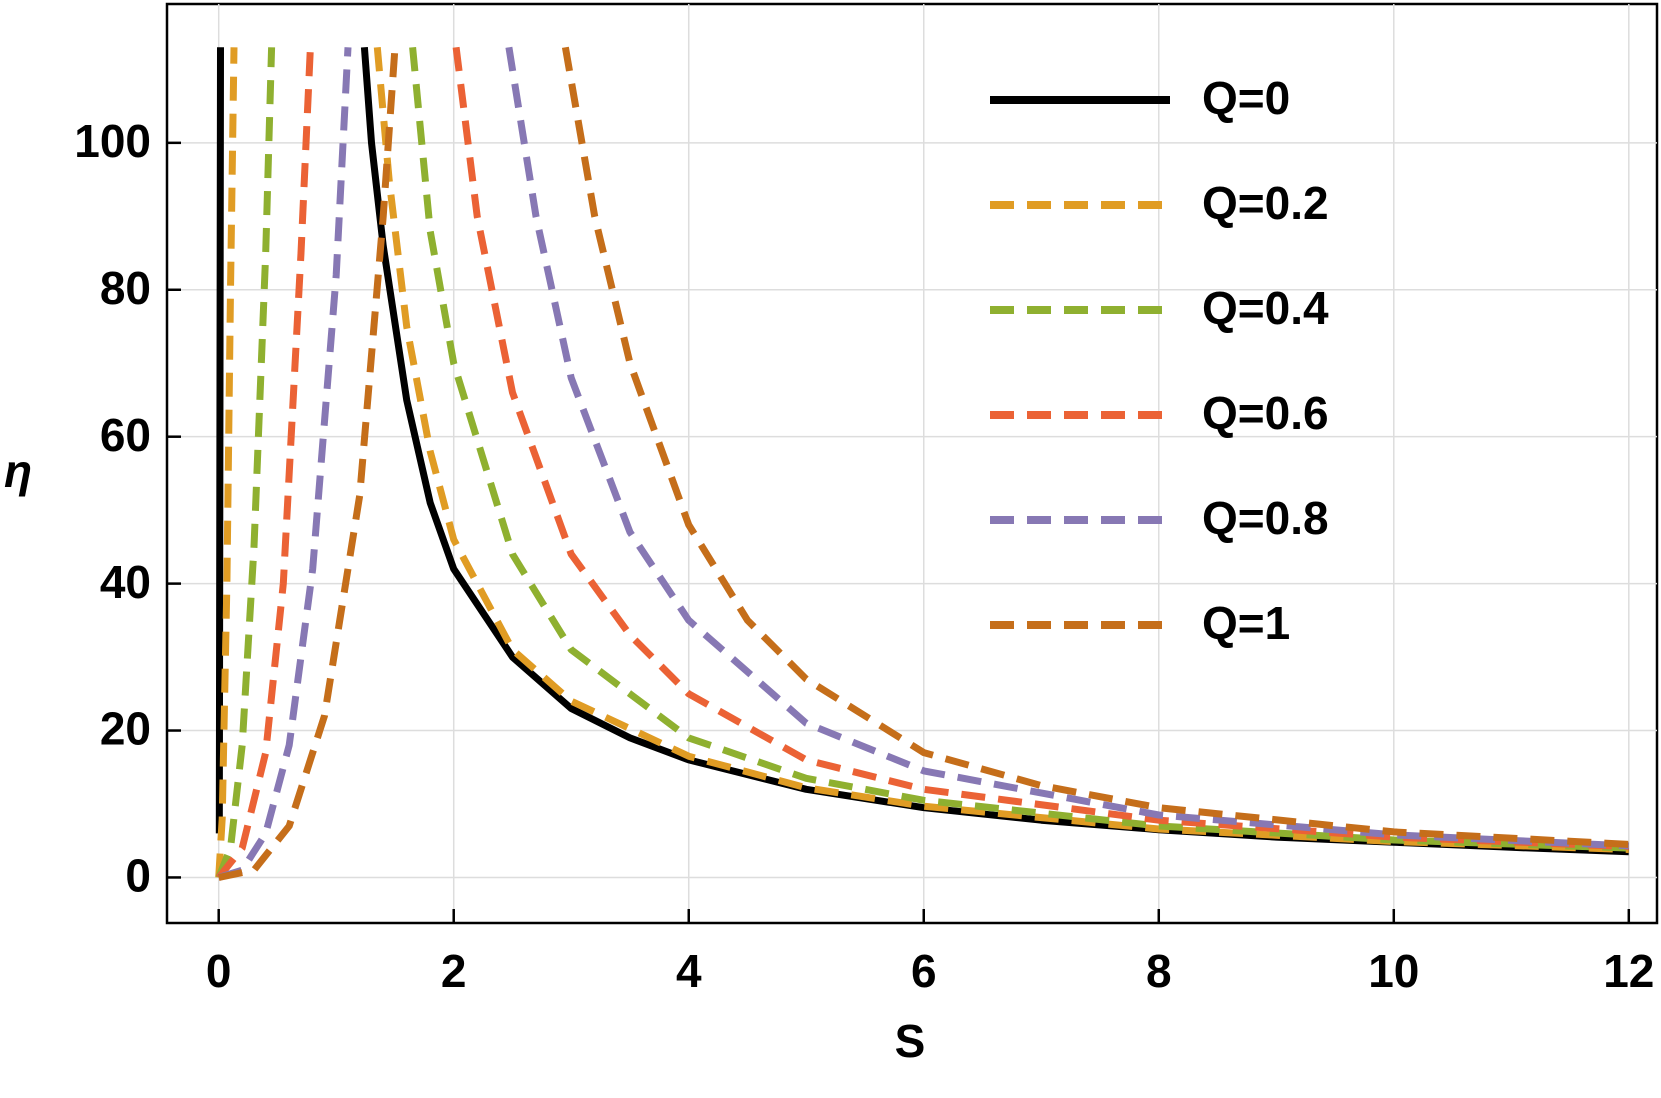 The image size is (1661, 1098). I want to click on y-tick-label: 40, so click(125, 582).